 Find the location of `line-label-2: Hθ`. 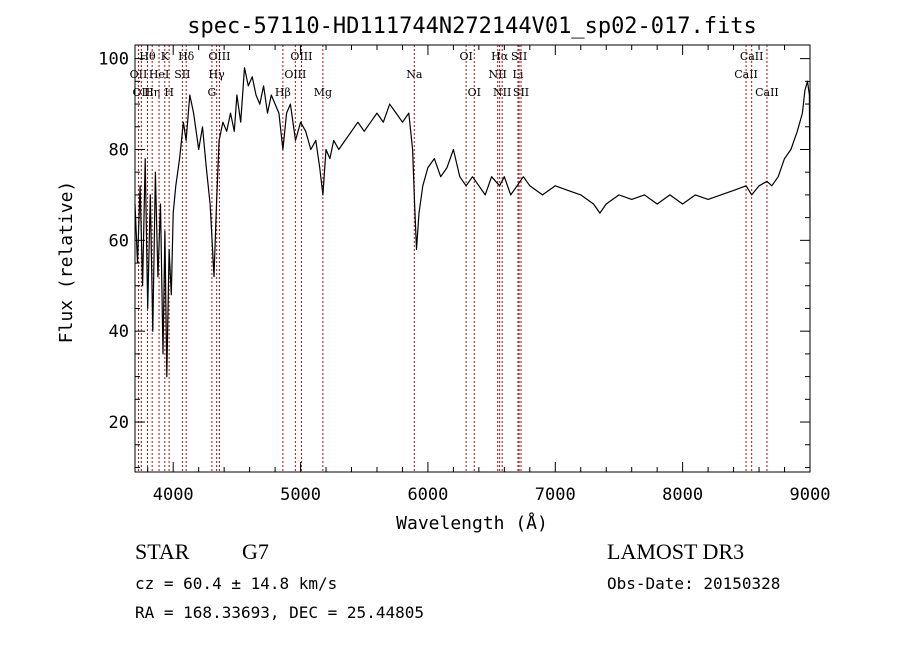

line-label-2: Hθ is located at coordinates (147, 56).